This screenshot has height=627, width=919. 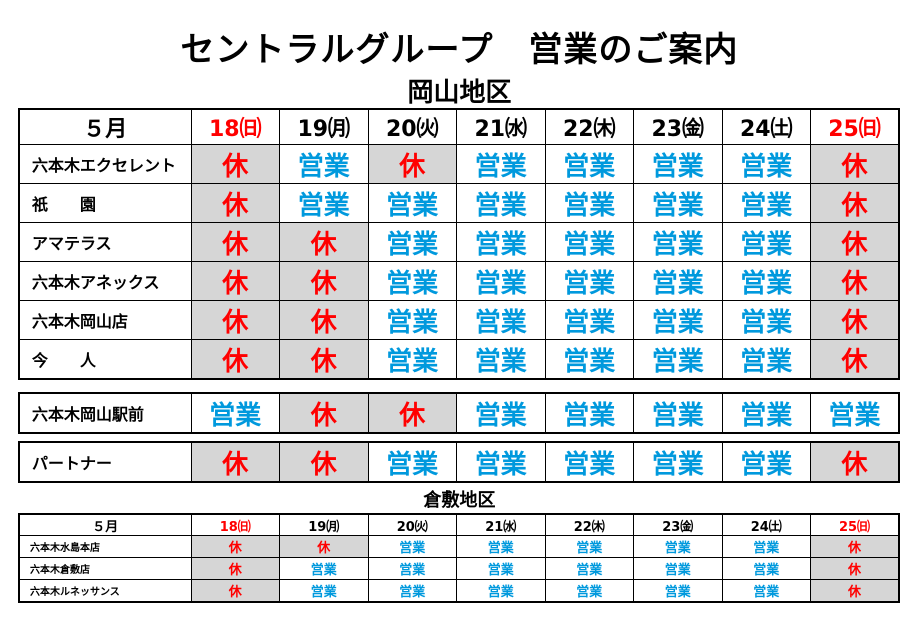 I want to click on day-header: 20㈫, so click(x=412, y=524).